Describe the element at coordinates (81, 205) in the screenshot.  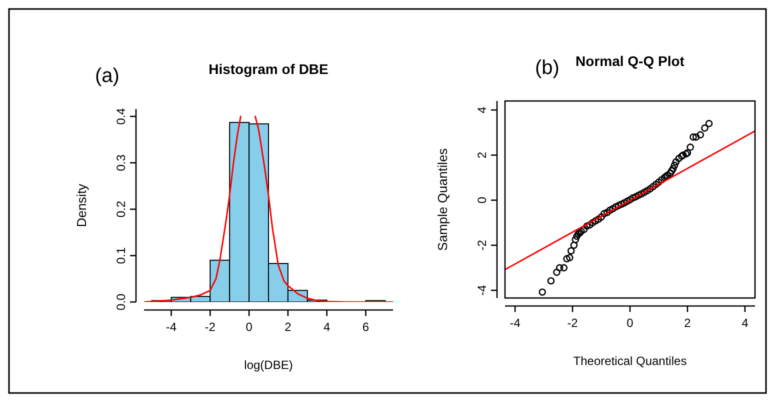
I see `y-axis-title: Density` at that location.